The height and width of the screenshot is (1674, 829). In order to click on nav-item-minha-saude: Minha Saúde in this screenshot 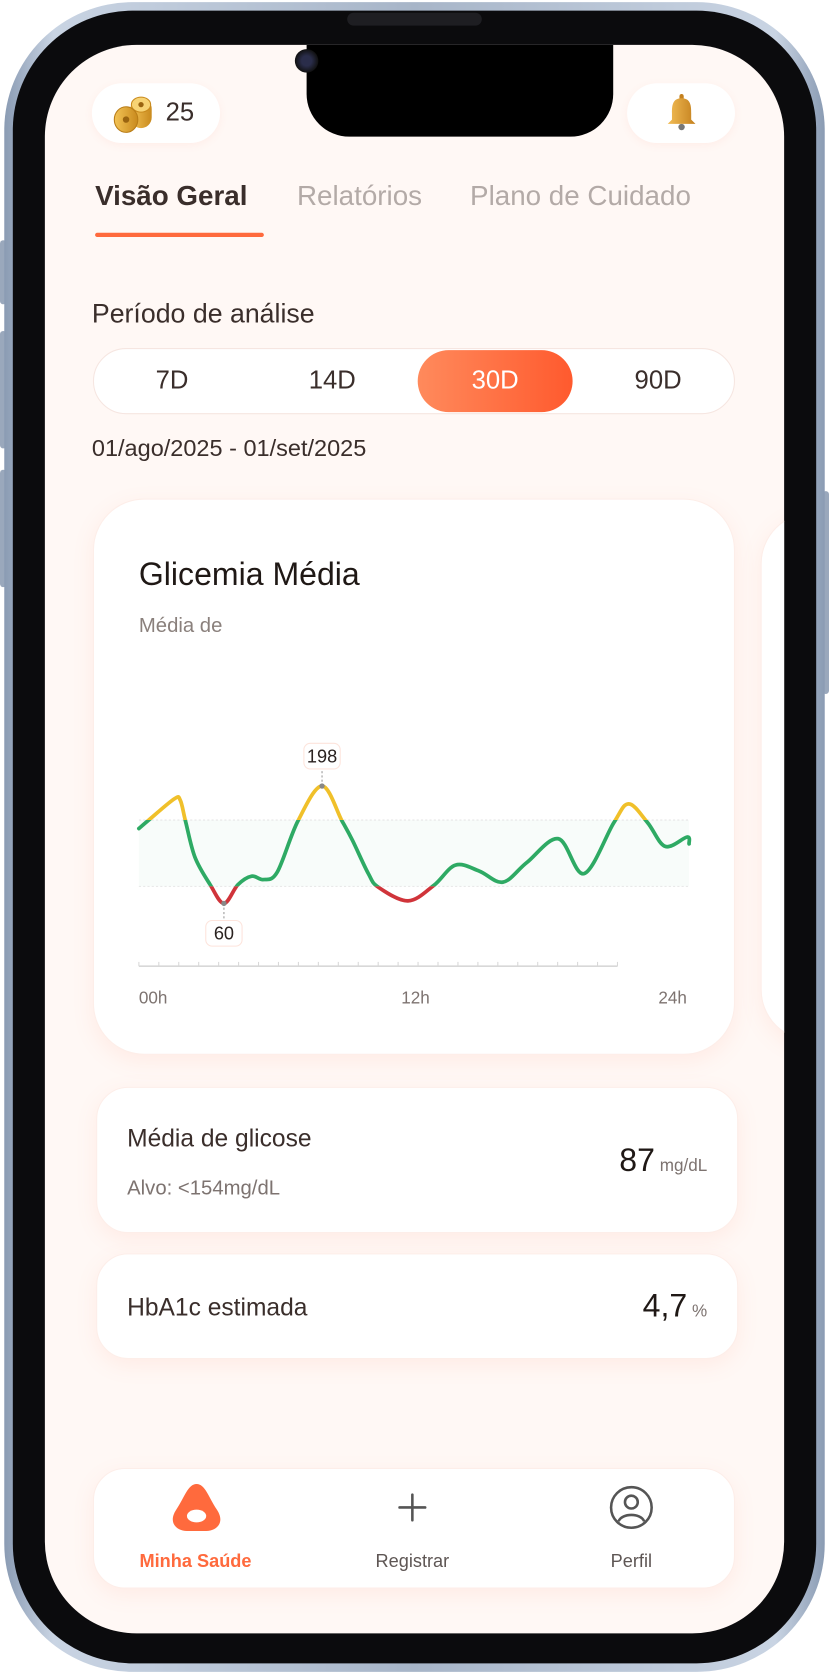, I will do `click(195, 1526)`.